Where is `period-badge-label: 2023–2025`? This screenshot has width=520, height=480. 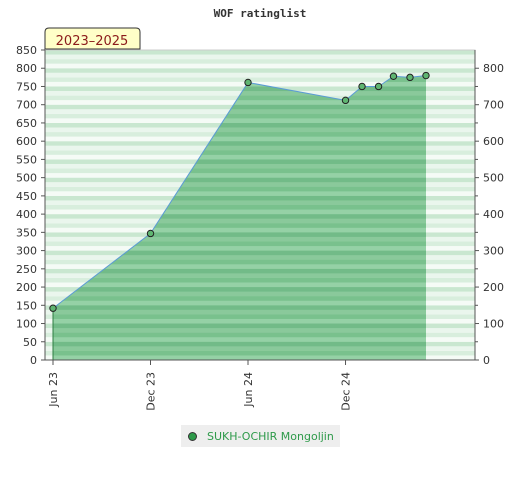
period-badge-label: 2023–2025 is located at coordinates (92, 41).